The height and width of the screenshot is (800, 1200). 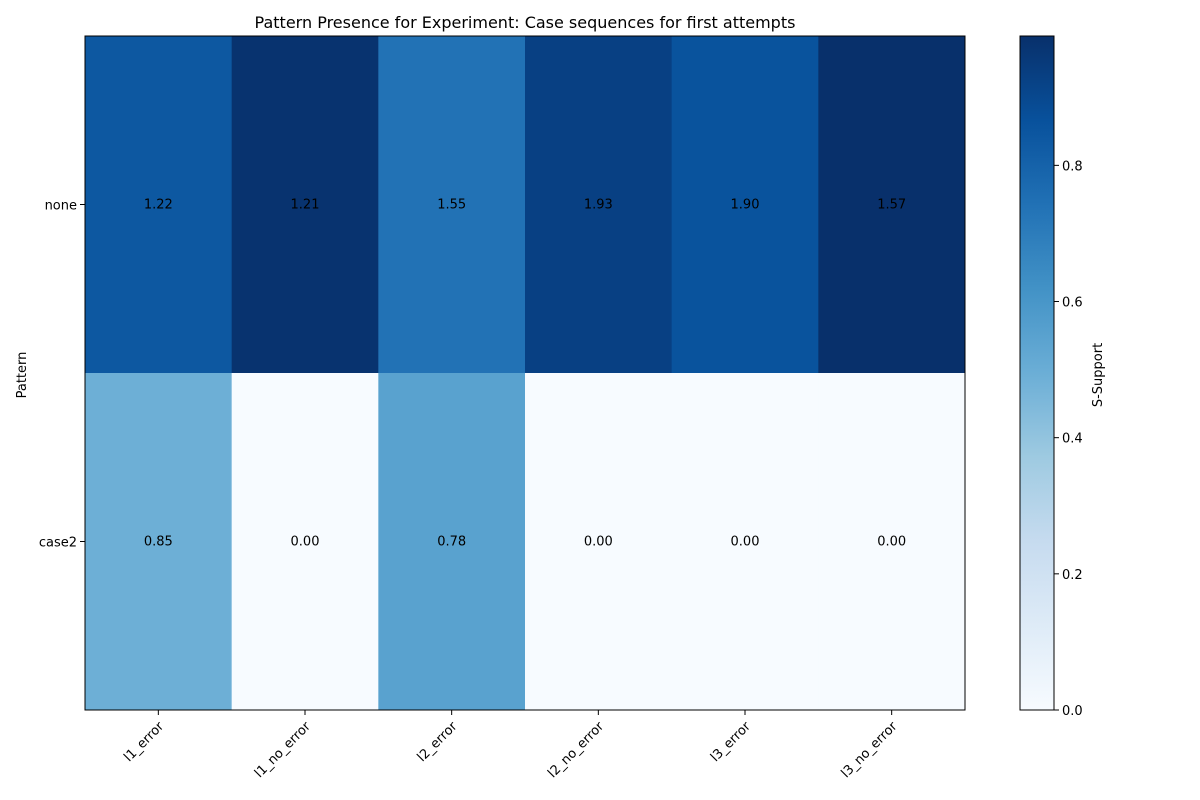 What do you see at coordinates (1072, 575) in the screenshot?
I see `colorbar-tick-label: 0.2` at bounding box center [1072, 575].